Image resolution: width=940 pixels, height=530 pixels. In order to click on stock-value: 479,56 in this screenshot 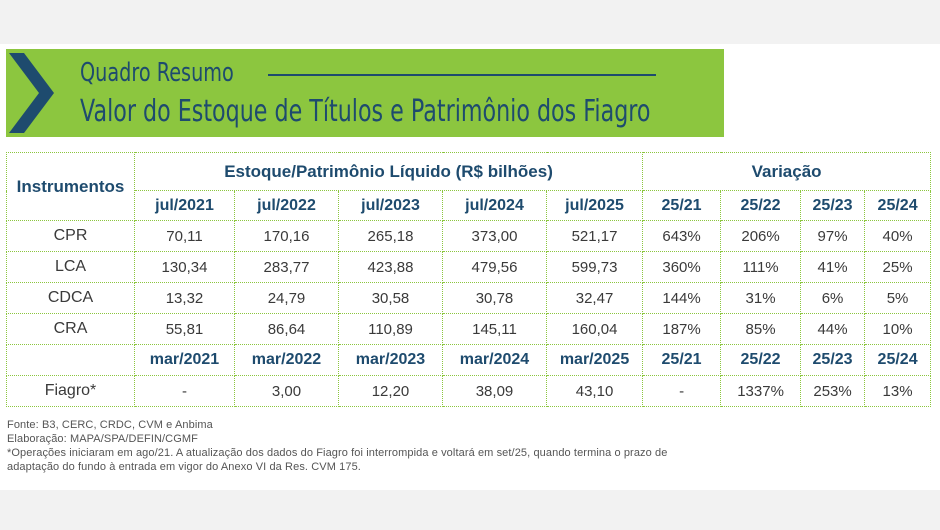, I will do `click(494, 267)`.